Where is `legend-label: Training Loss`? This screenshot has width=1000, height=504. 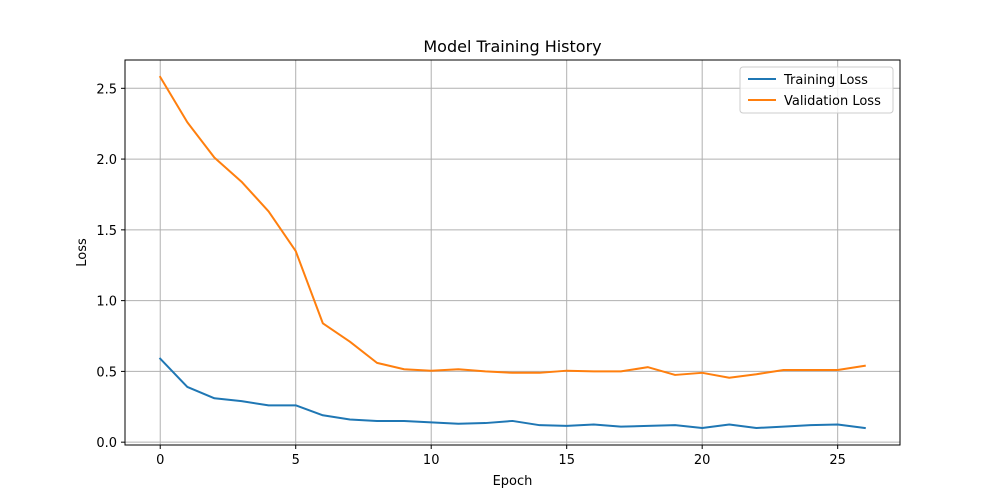 legend-label: Training Loss is located at coordinates (825, 80).